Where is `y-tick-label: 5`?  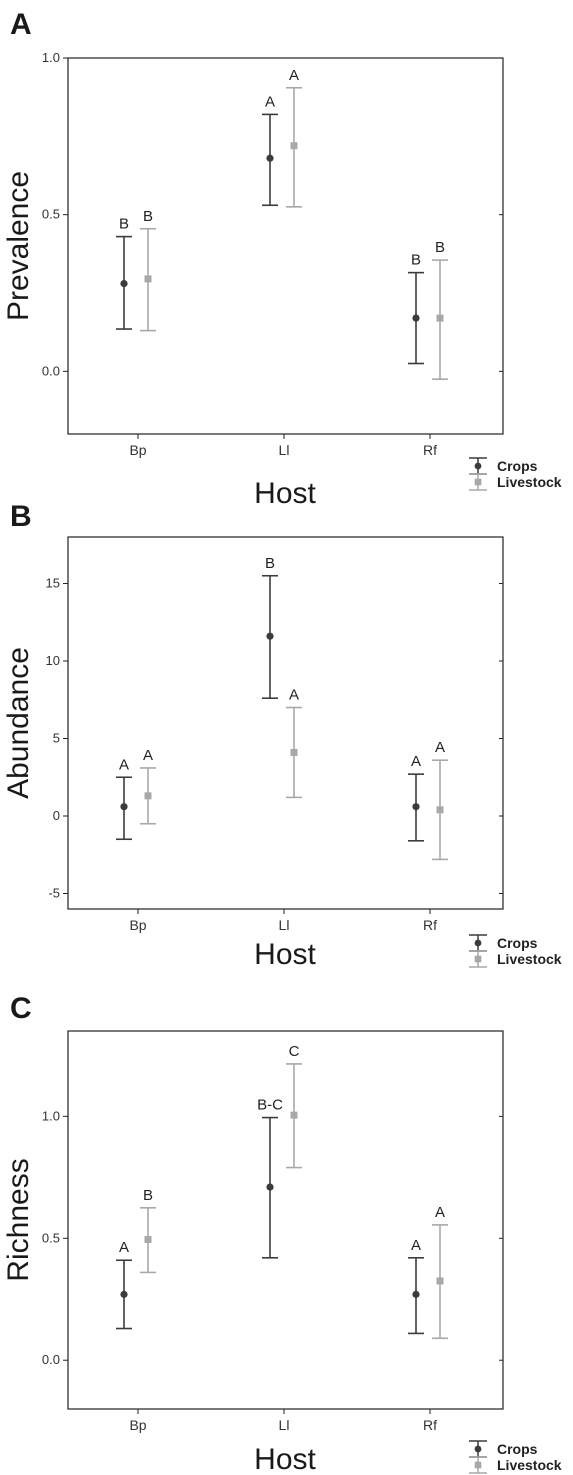 y-tick-label: 5 is located at coordinates (56, 738).